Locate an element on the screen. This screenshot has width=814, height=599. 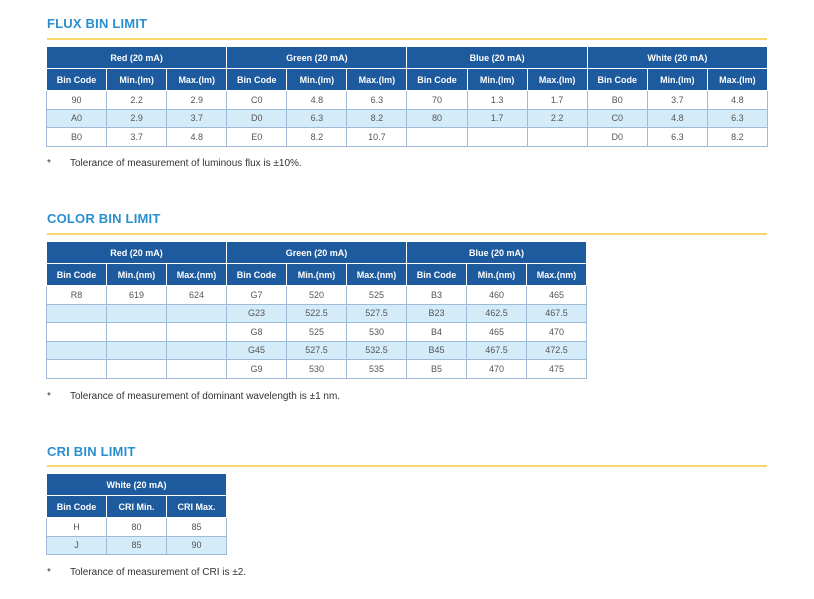
table-cell: 2.9 is located at coordinates (197, 100).